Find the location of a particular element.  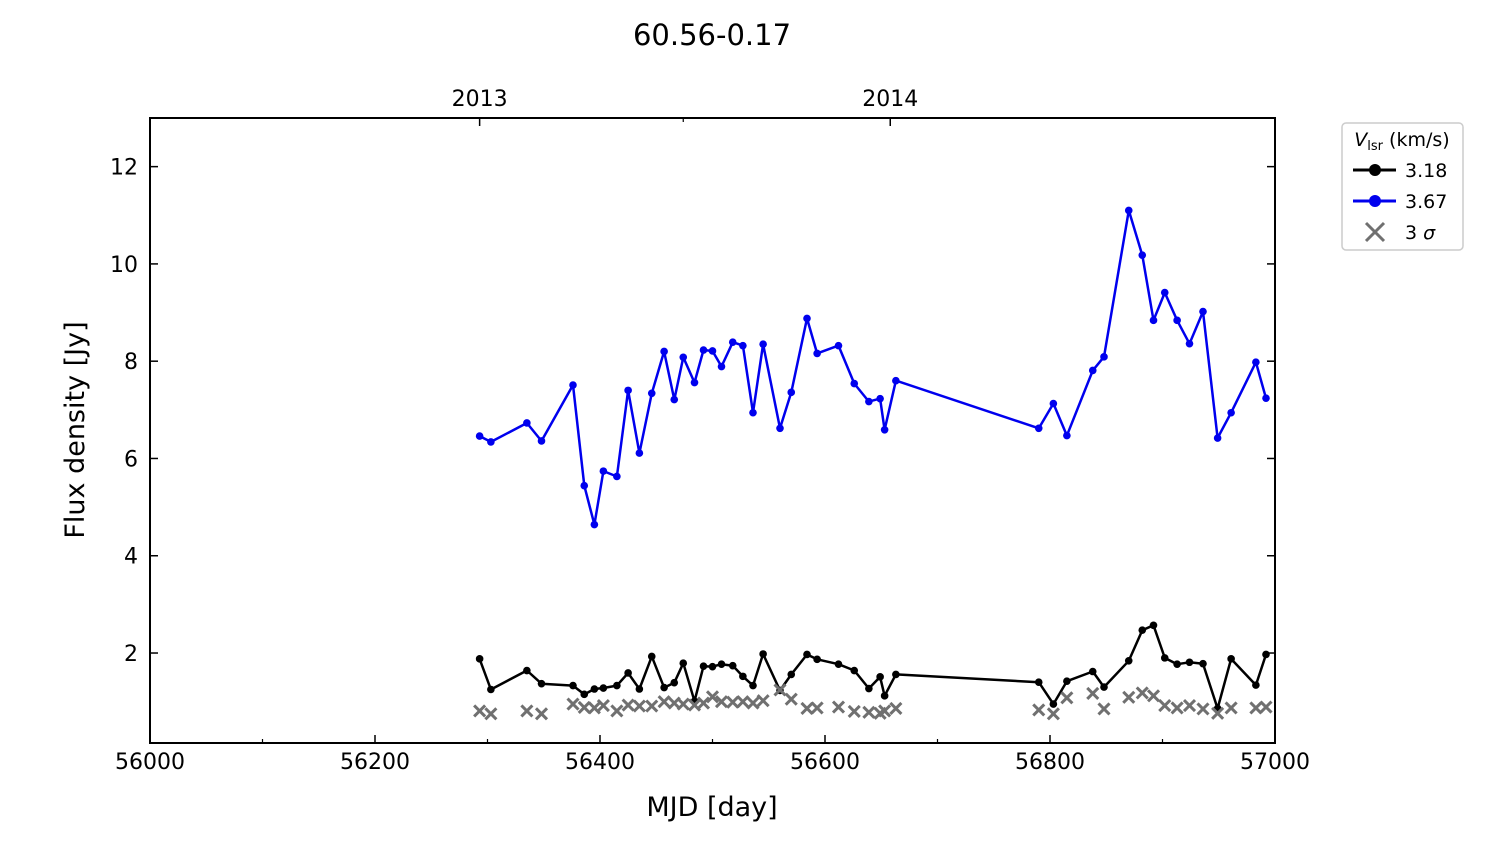

legend-entry-3-sigma-prefix: 3 is located at coordinates (1414, 233).